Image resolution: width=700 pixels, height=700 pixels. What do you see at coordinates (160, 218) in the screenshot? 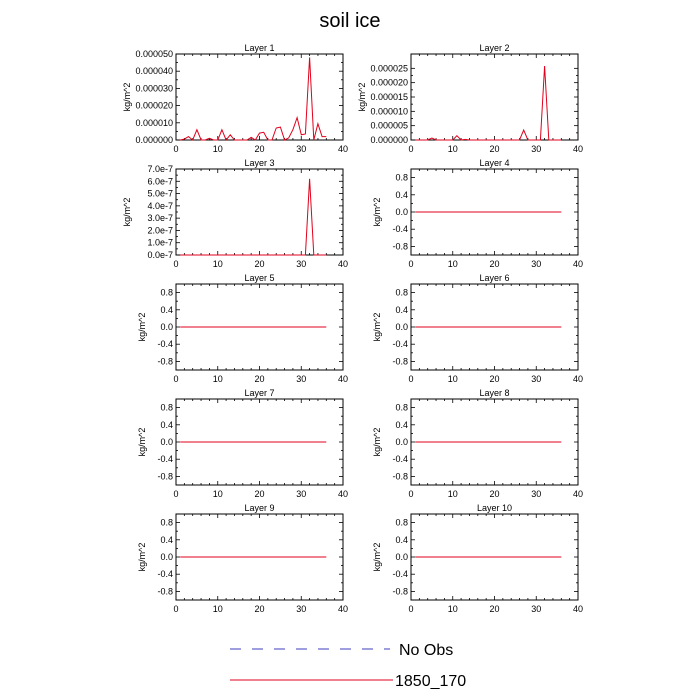
I see `y-tick-label: 3.0e-7` at bounding box center [160, 218].